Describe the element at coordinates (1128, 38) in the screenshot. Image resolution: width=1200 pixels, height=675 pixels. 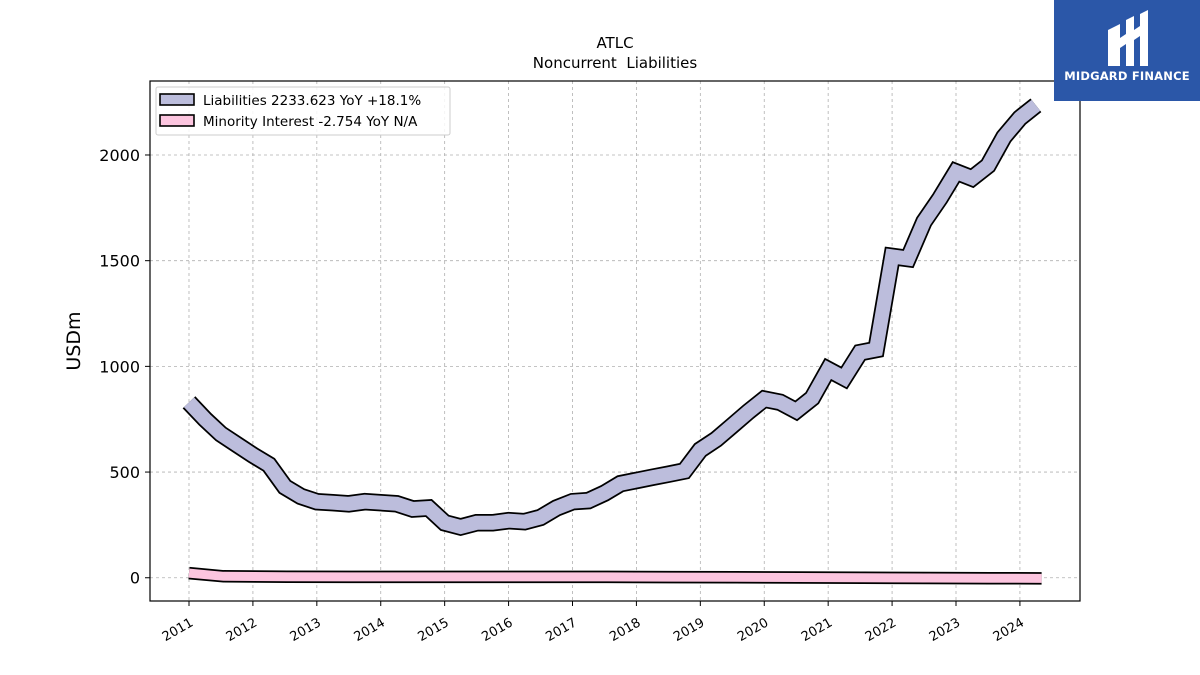
I see `midgard-logo-icon` at that location.